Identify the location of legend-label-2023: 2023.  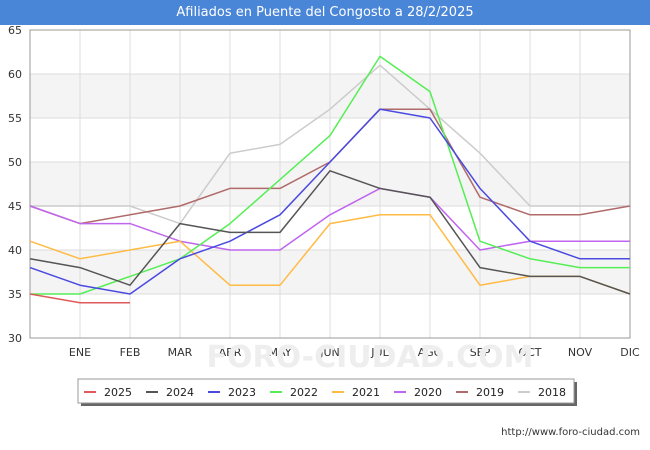
(242, 392).